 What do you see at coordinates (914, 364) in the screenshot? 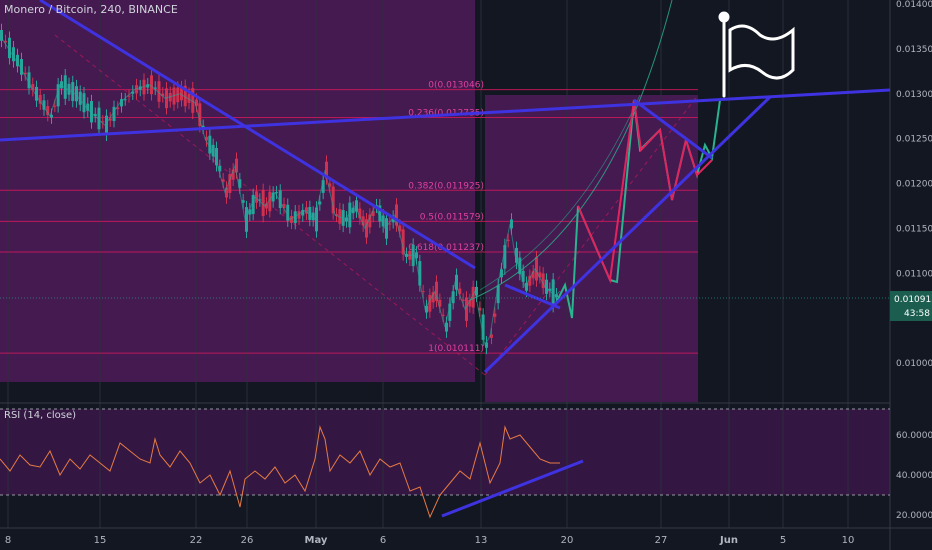
I see `y-tick-label: 0.010000` at bounding box center [914, 364].